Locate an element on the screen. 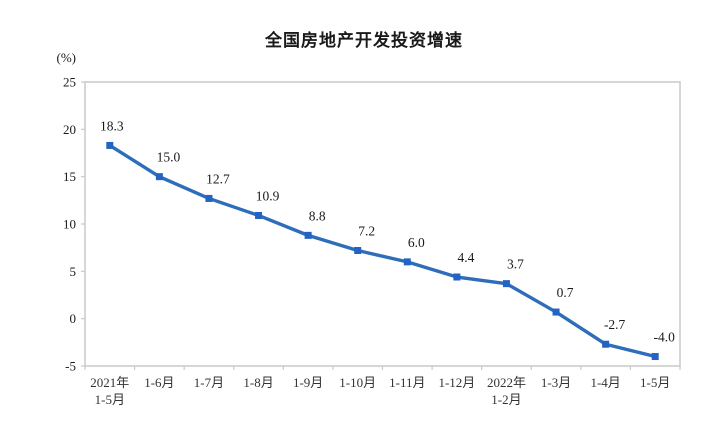 The height and width of the screenshot is (434, 728). y-axis-labels: -5 0 5 10 15 20 25 is located at coordinates (74, 224).